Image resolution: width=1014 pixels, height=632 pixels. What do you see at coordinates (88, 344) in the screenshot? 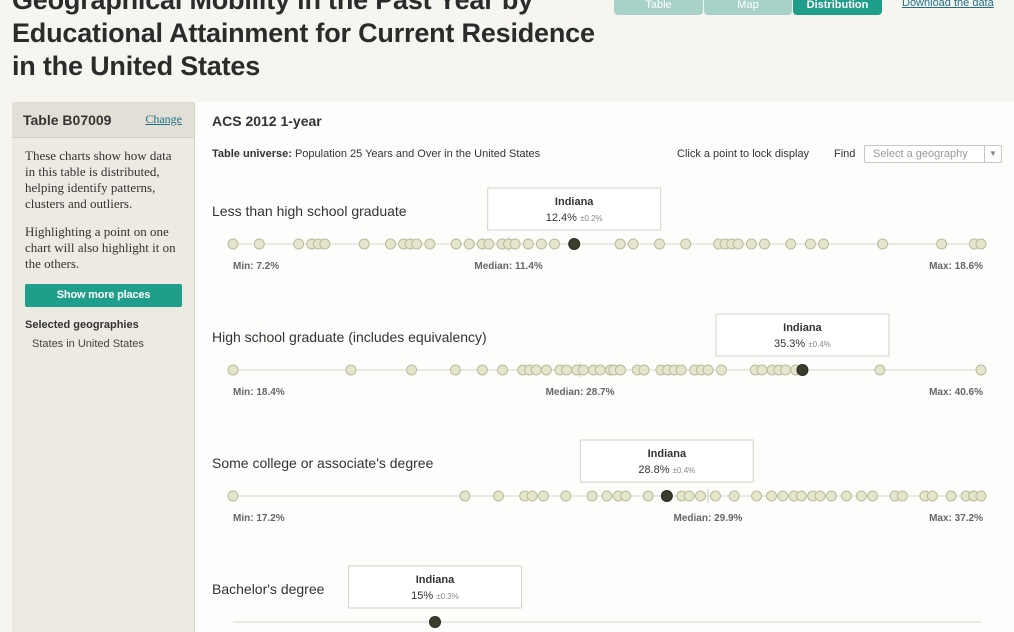
I see `selected-geography-item: States in United States` at bounding box center [88, 344].